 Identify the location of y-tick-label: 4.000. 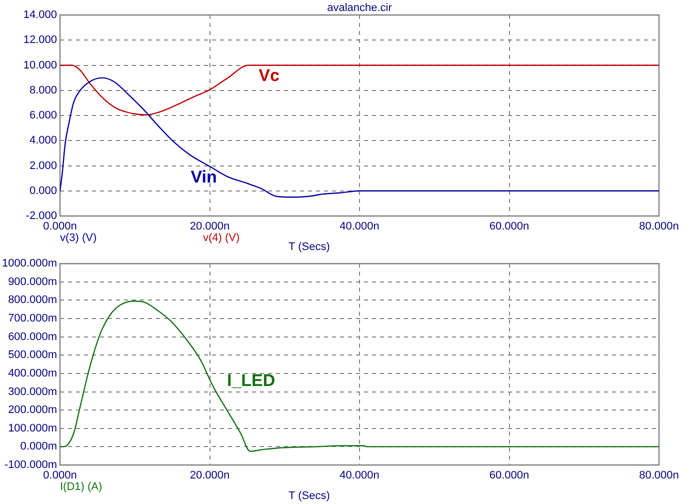
(43, 140).